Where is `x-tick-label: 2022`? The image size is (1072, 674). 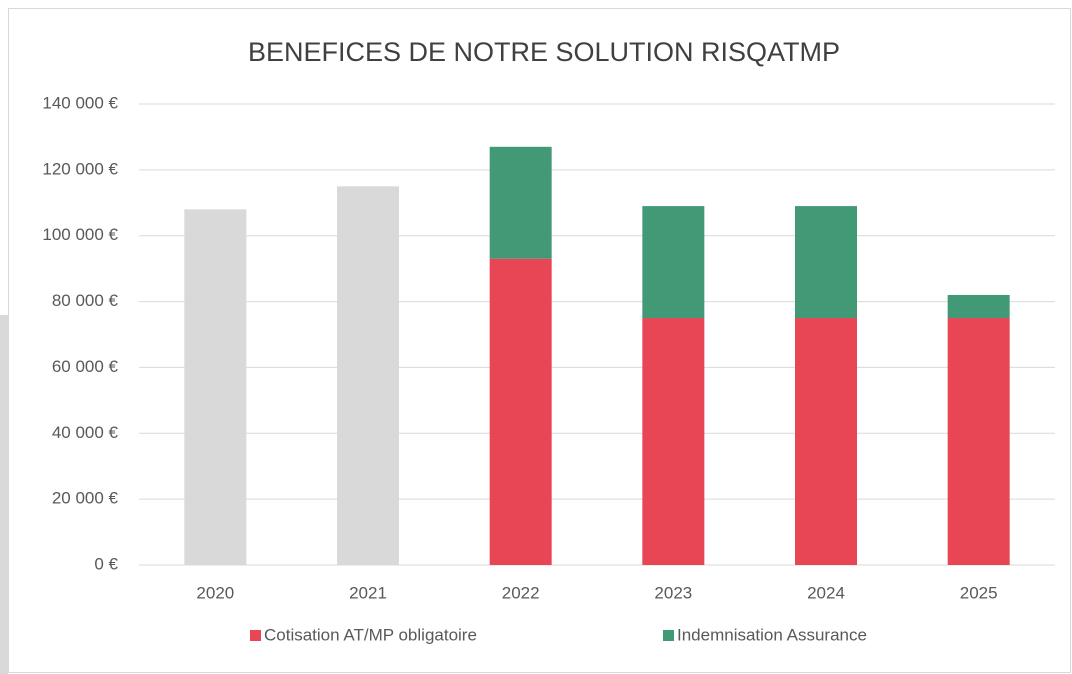 x-tick-label: 2022 is located at coordinates (521, 592).